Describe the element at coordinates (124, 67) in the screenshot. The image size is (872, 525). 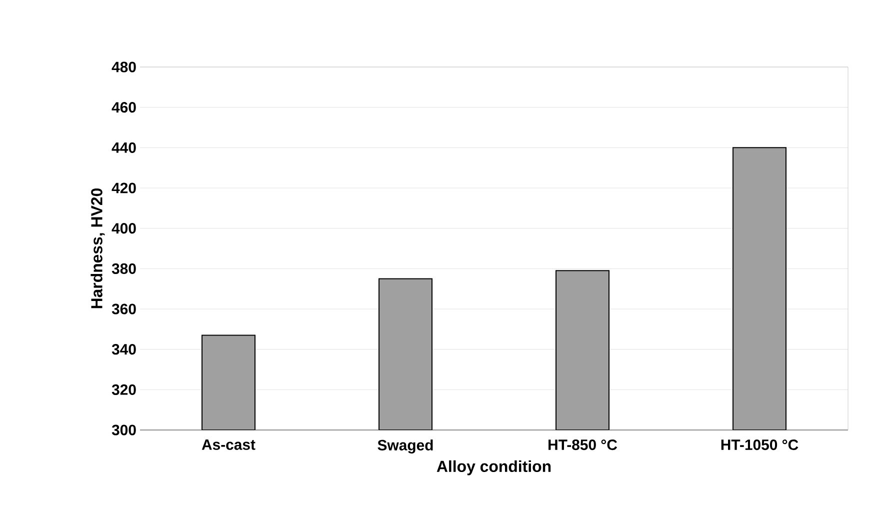
I see `y-tick-label: 480` at that location.